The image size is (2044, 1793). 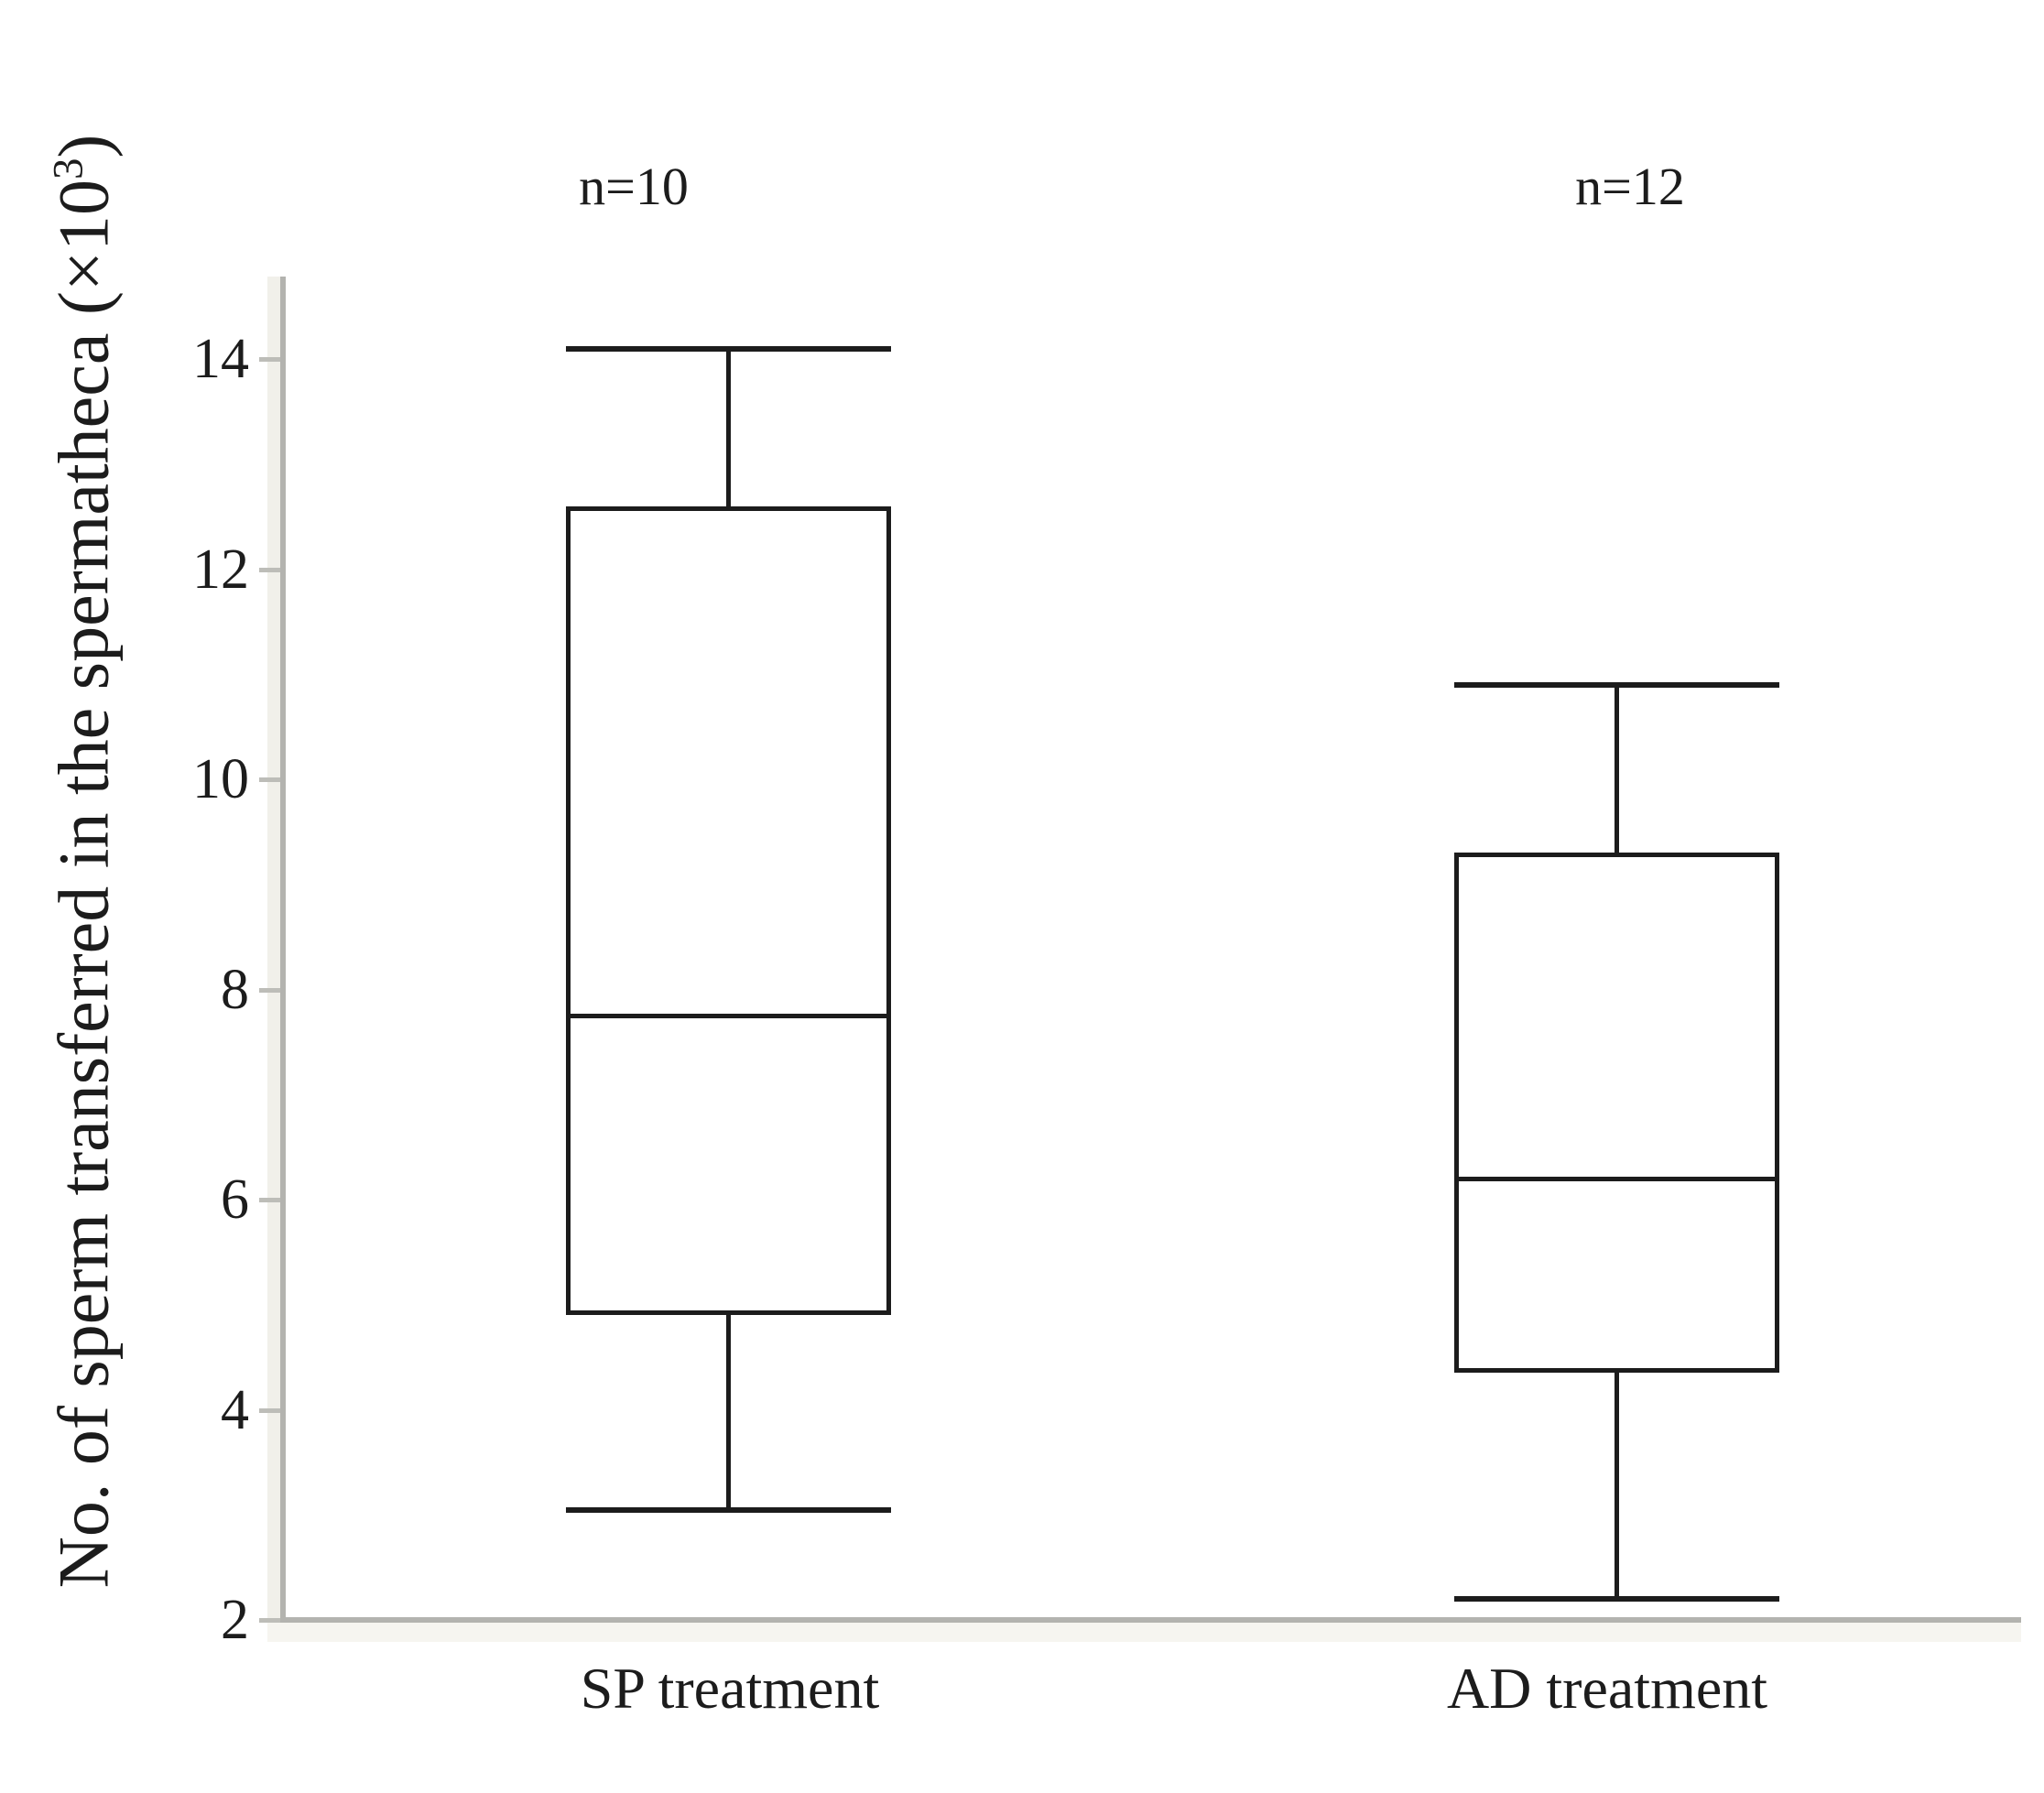 I want to click on x-category-label-sp: SP treatment, so click(x=730, y=1688).